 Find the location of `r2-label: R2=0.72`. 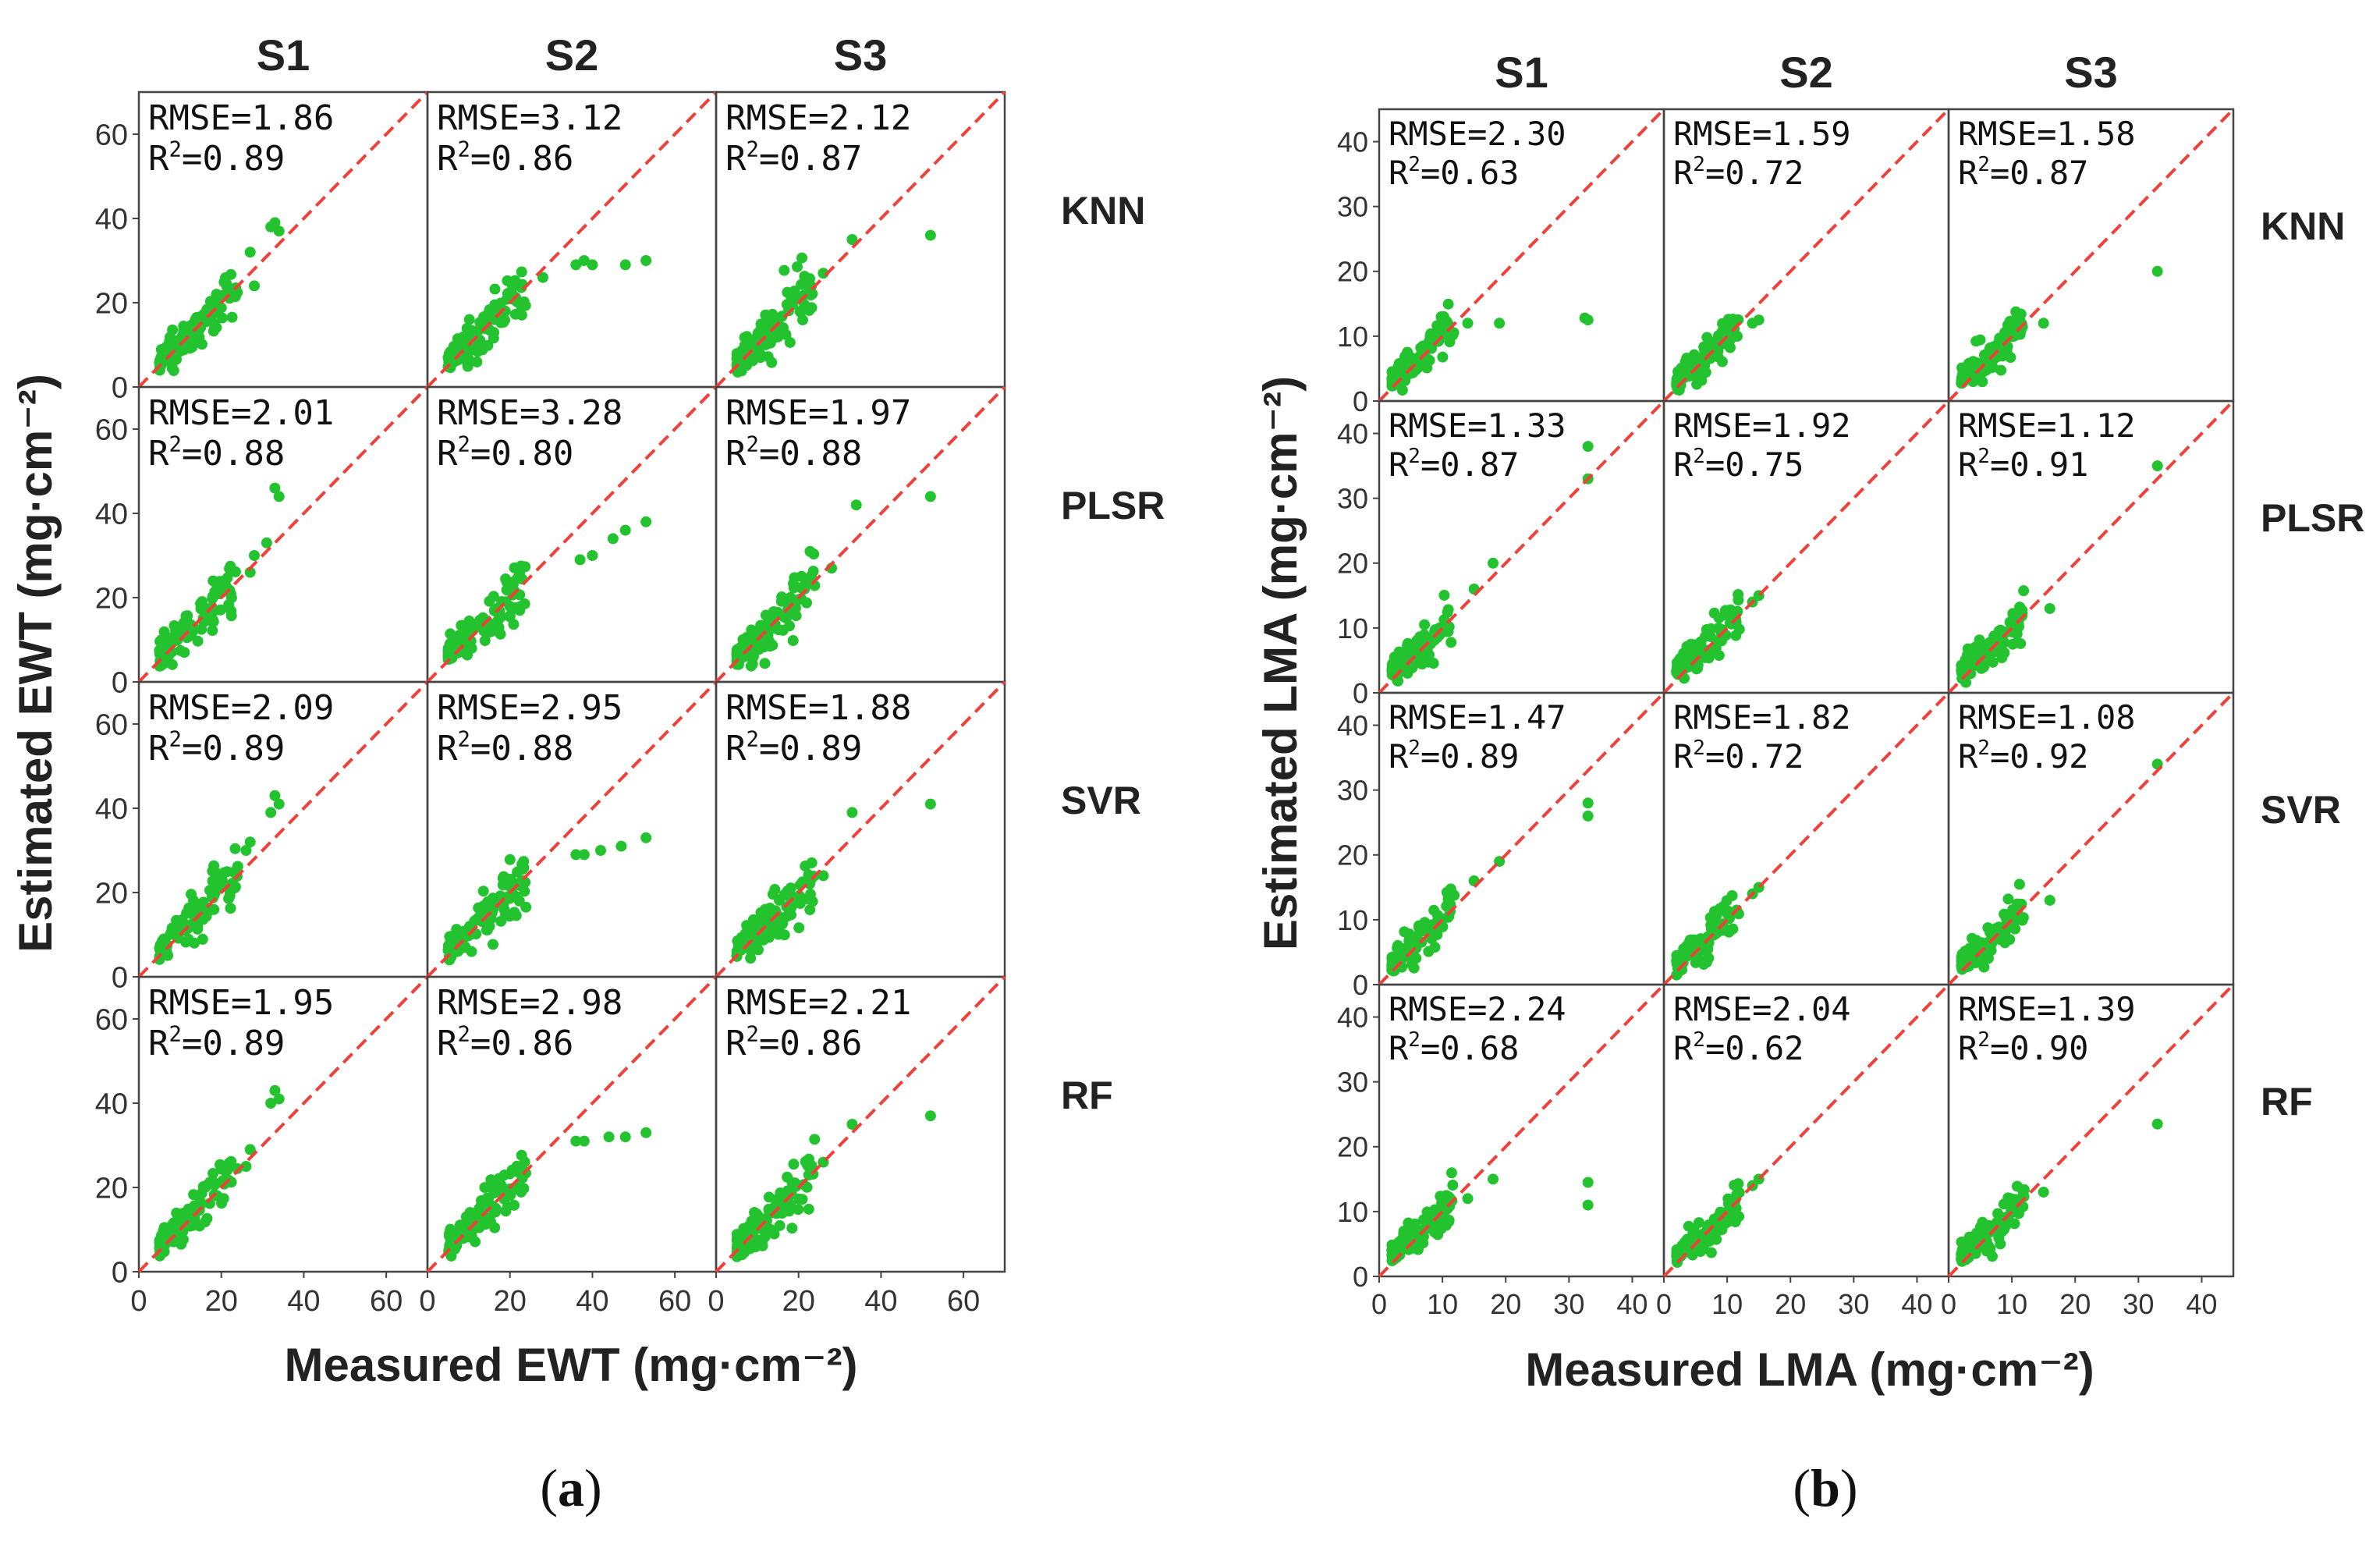

r2-label: R2=0.72 is located at coordinates (1739, 172).